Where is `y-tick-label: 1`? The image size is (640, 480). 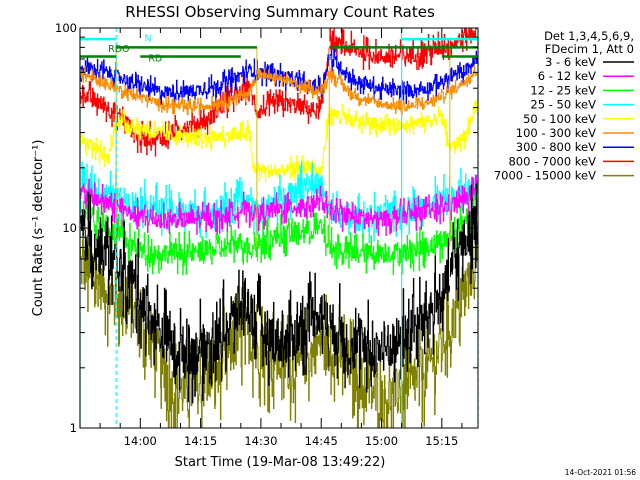 y-tick-label: 1 is located at coordinates (73, 428).